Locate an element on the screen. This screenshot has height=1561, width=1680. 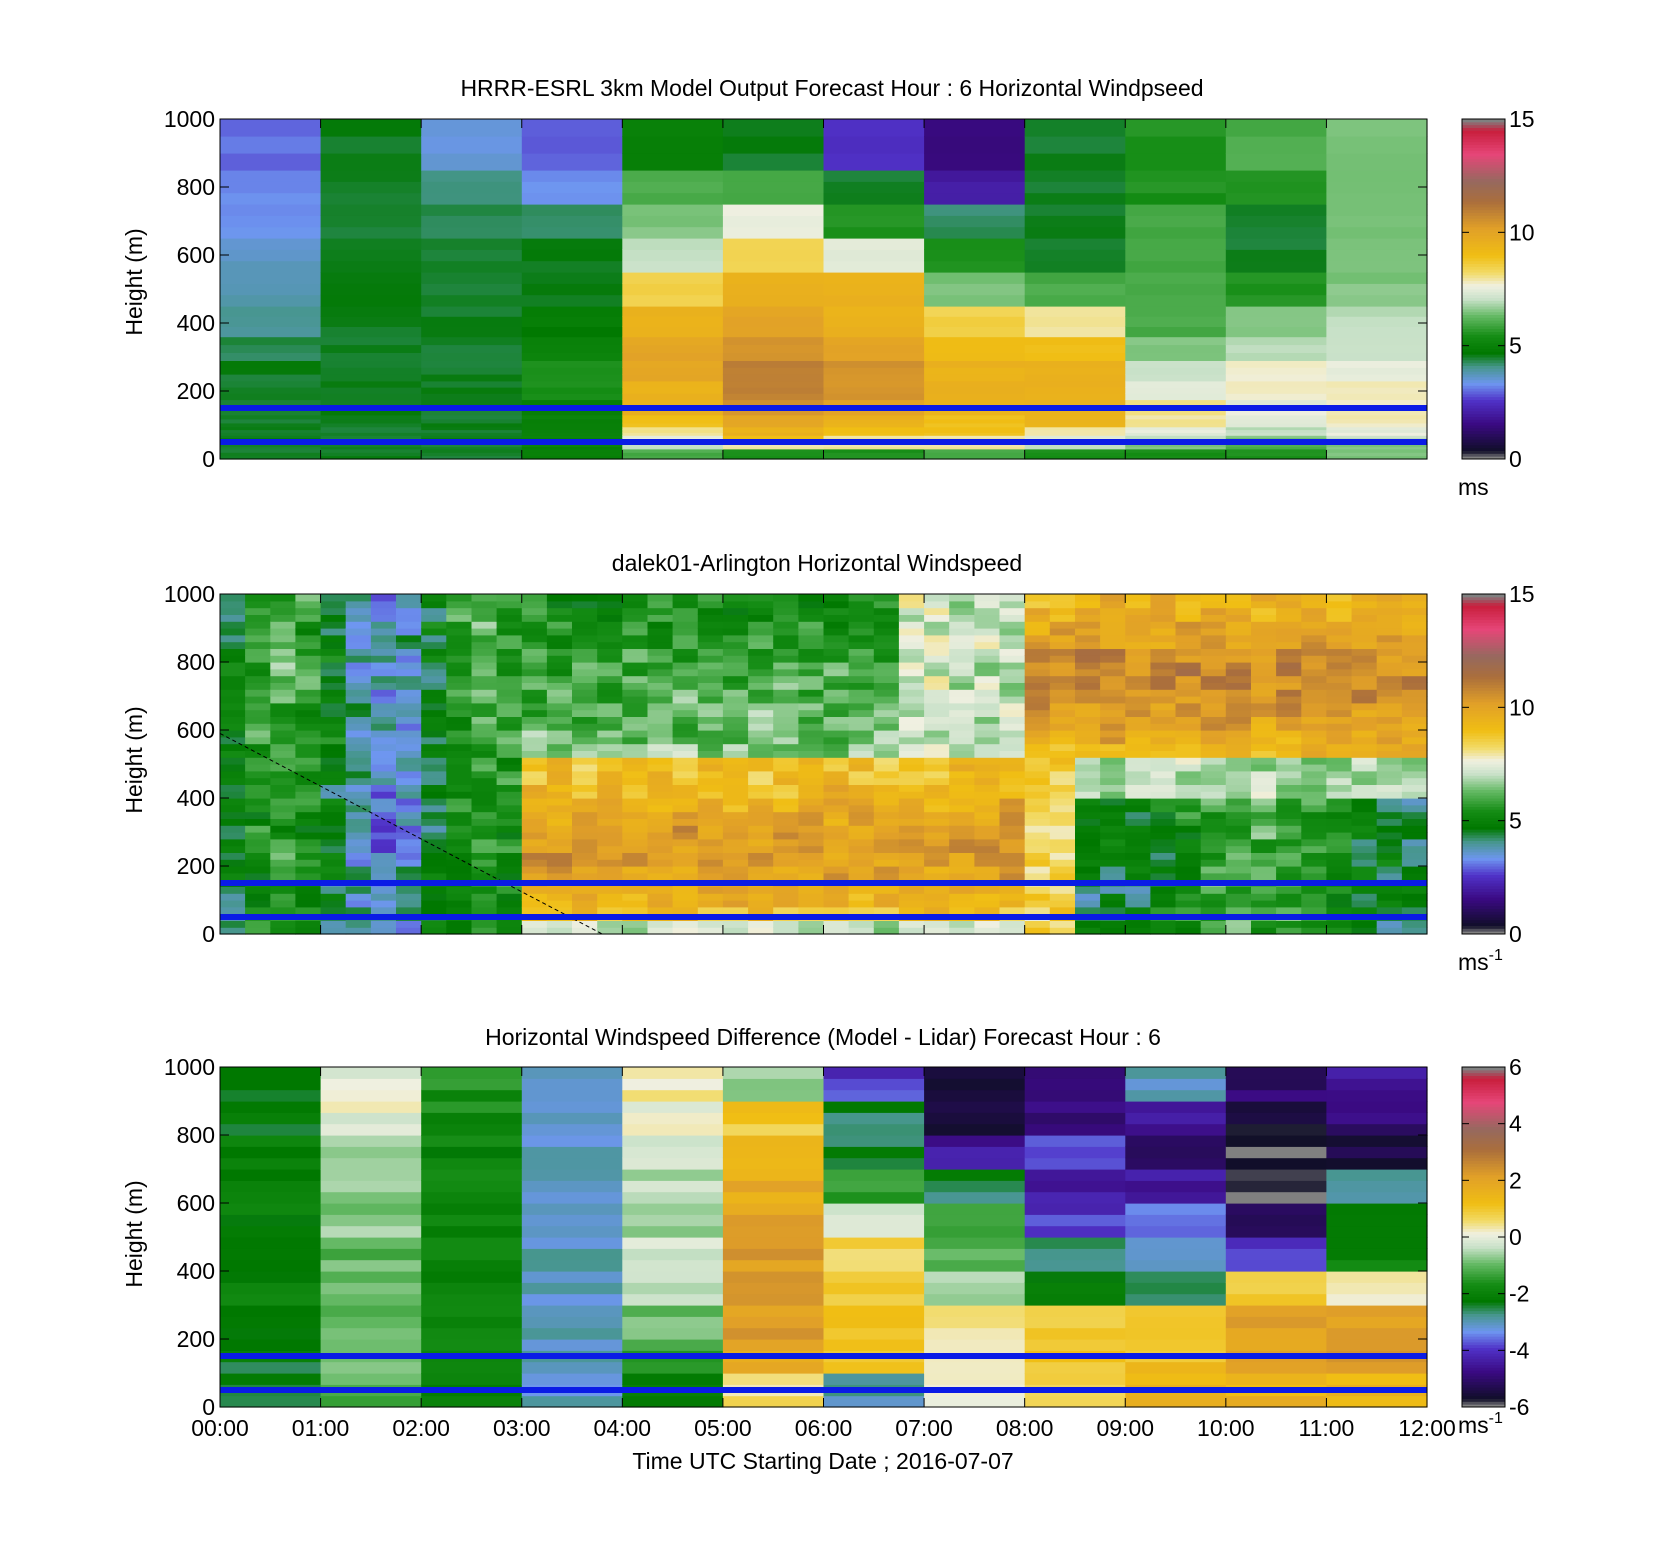
colorbar-tick-label: 10 is located at coordinates (1522, 232).